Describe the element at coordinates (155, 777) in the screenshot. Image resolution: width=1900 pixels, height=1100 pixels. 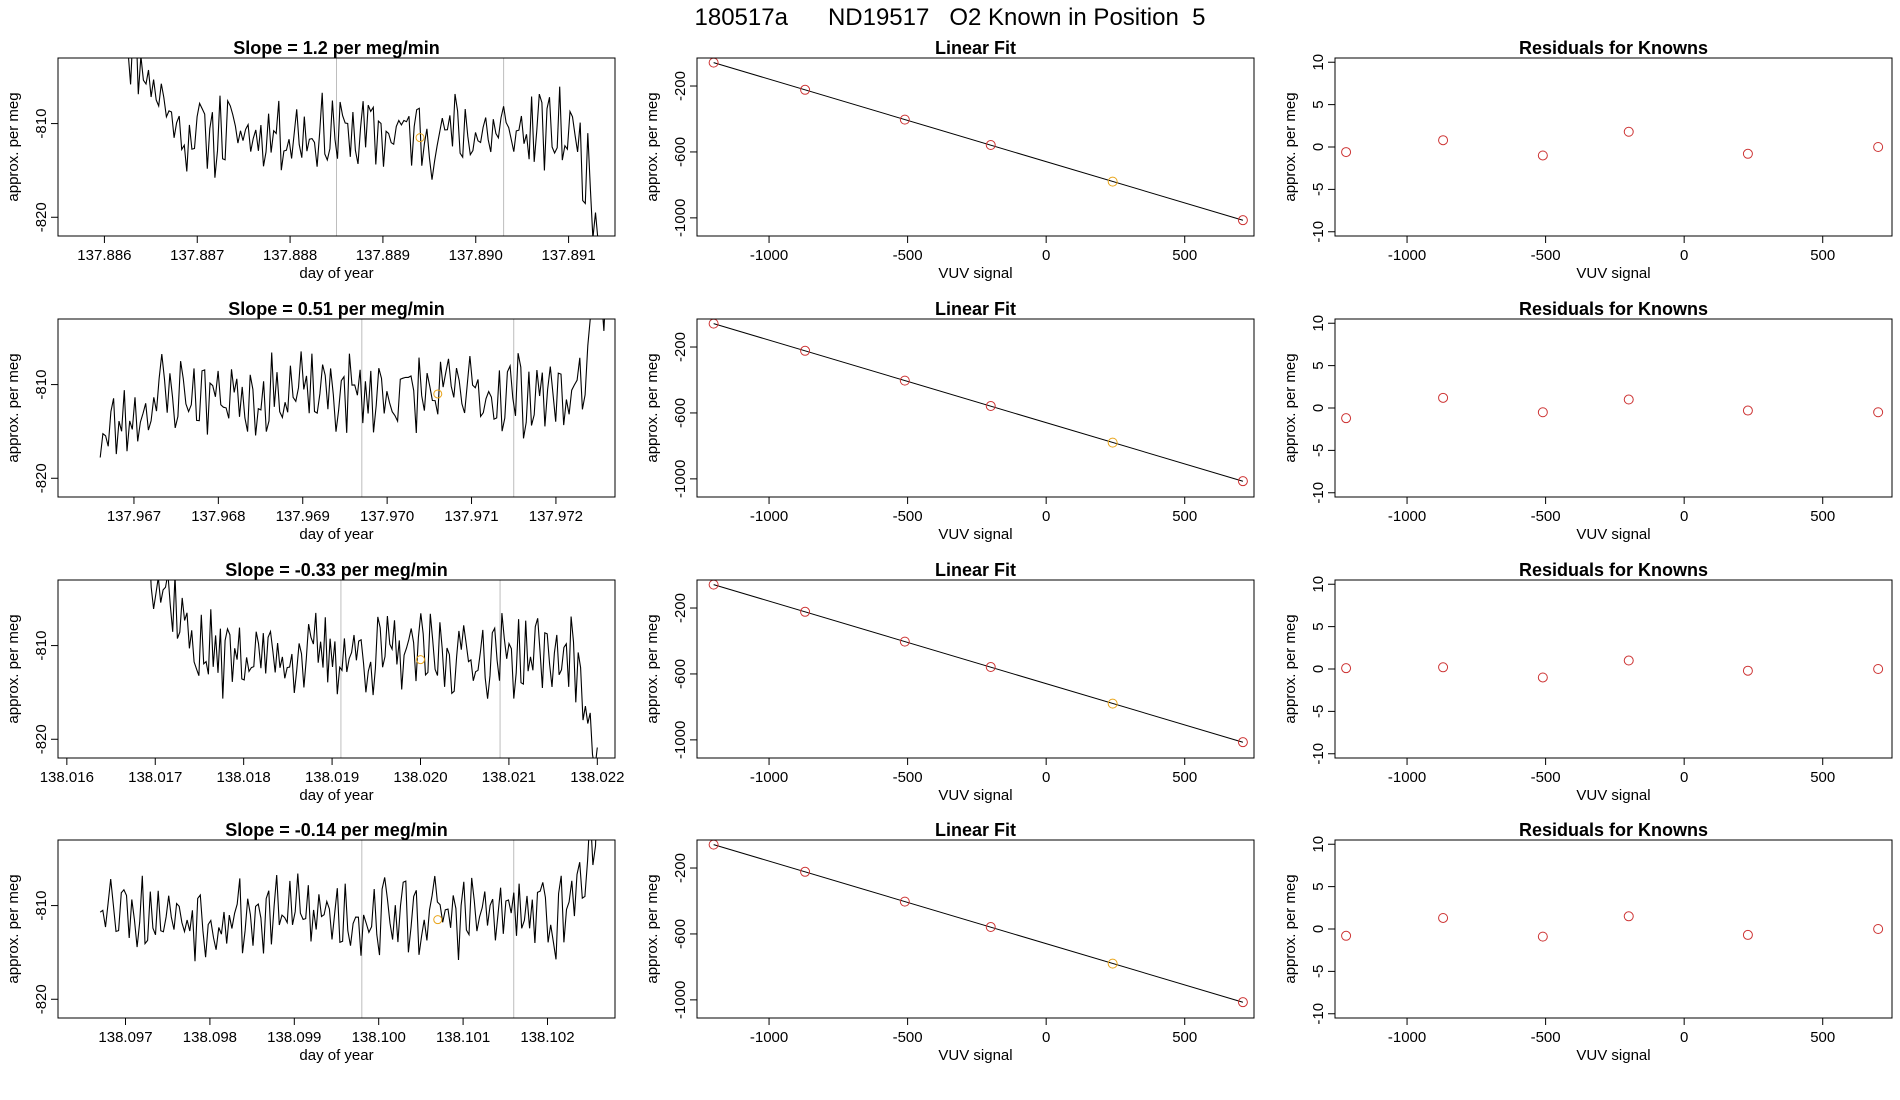
I see `x-tick-label: 138.017` at that location.